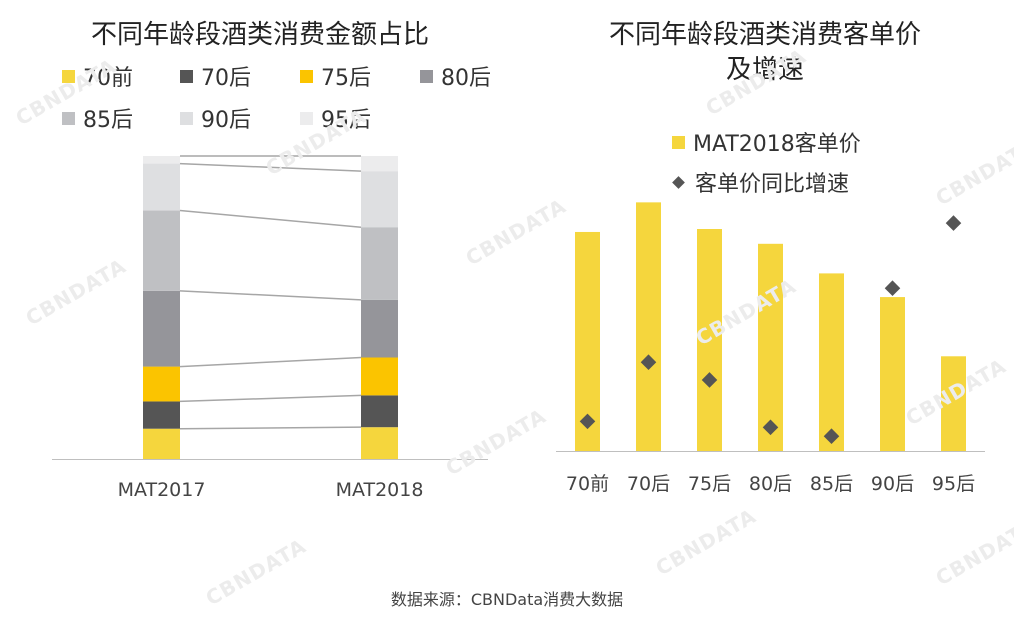 The image size is (1014, 617). I want to click on x-tick-label: MAT2017, so click(162, 490).